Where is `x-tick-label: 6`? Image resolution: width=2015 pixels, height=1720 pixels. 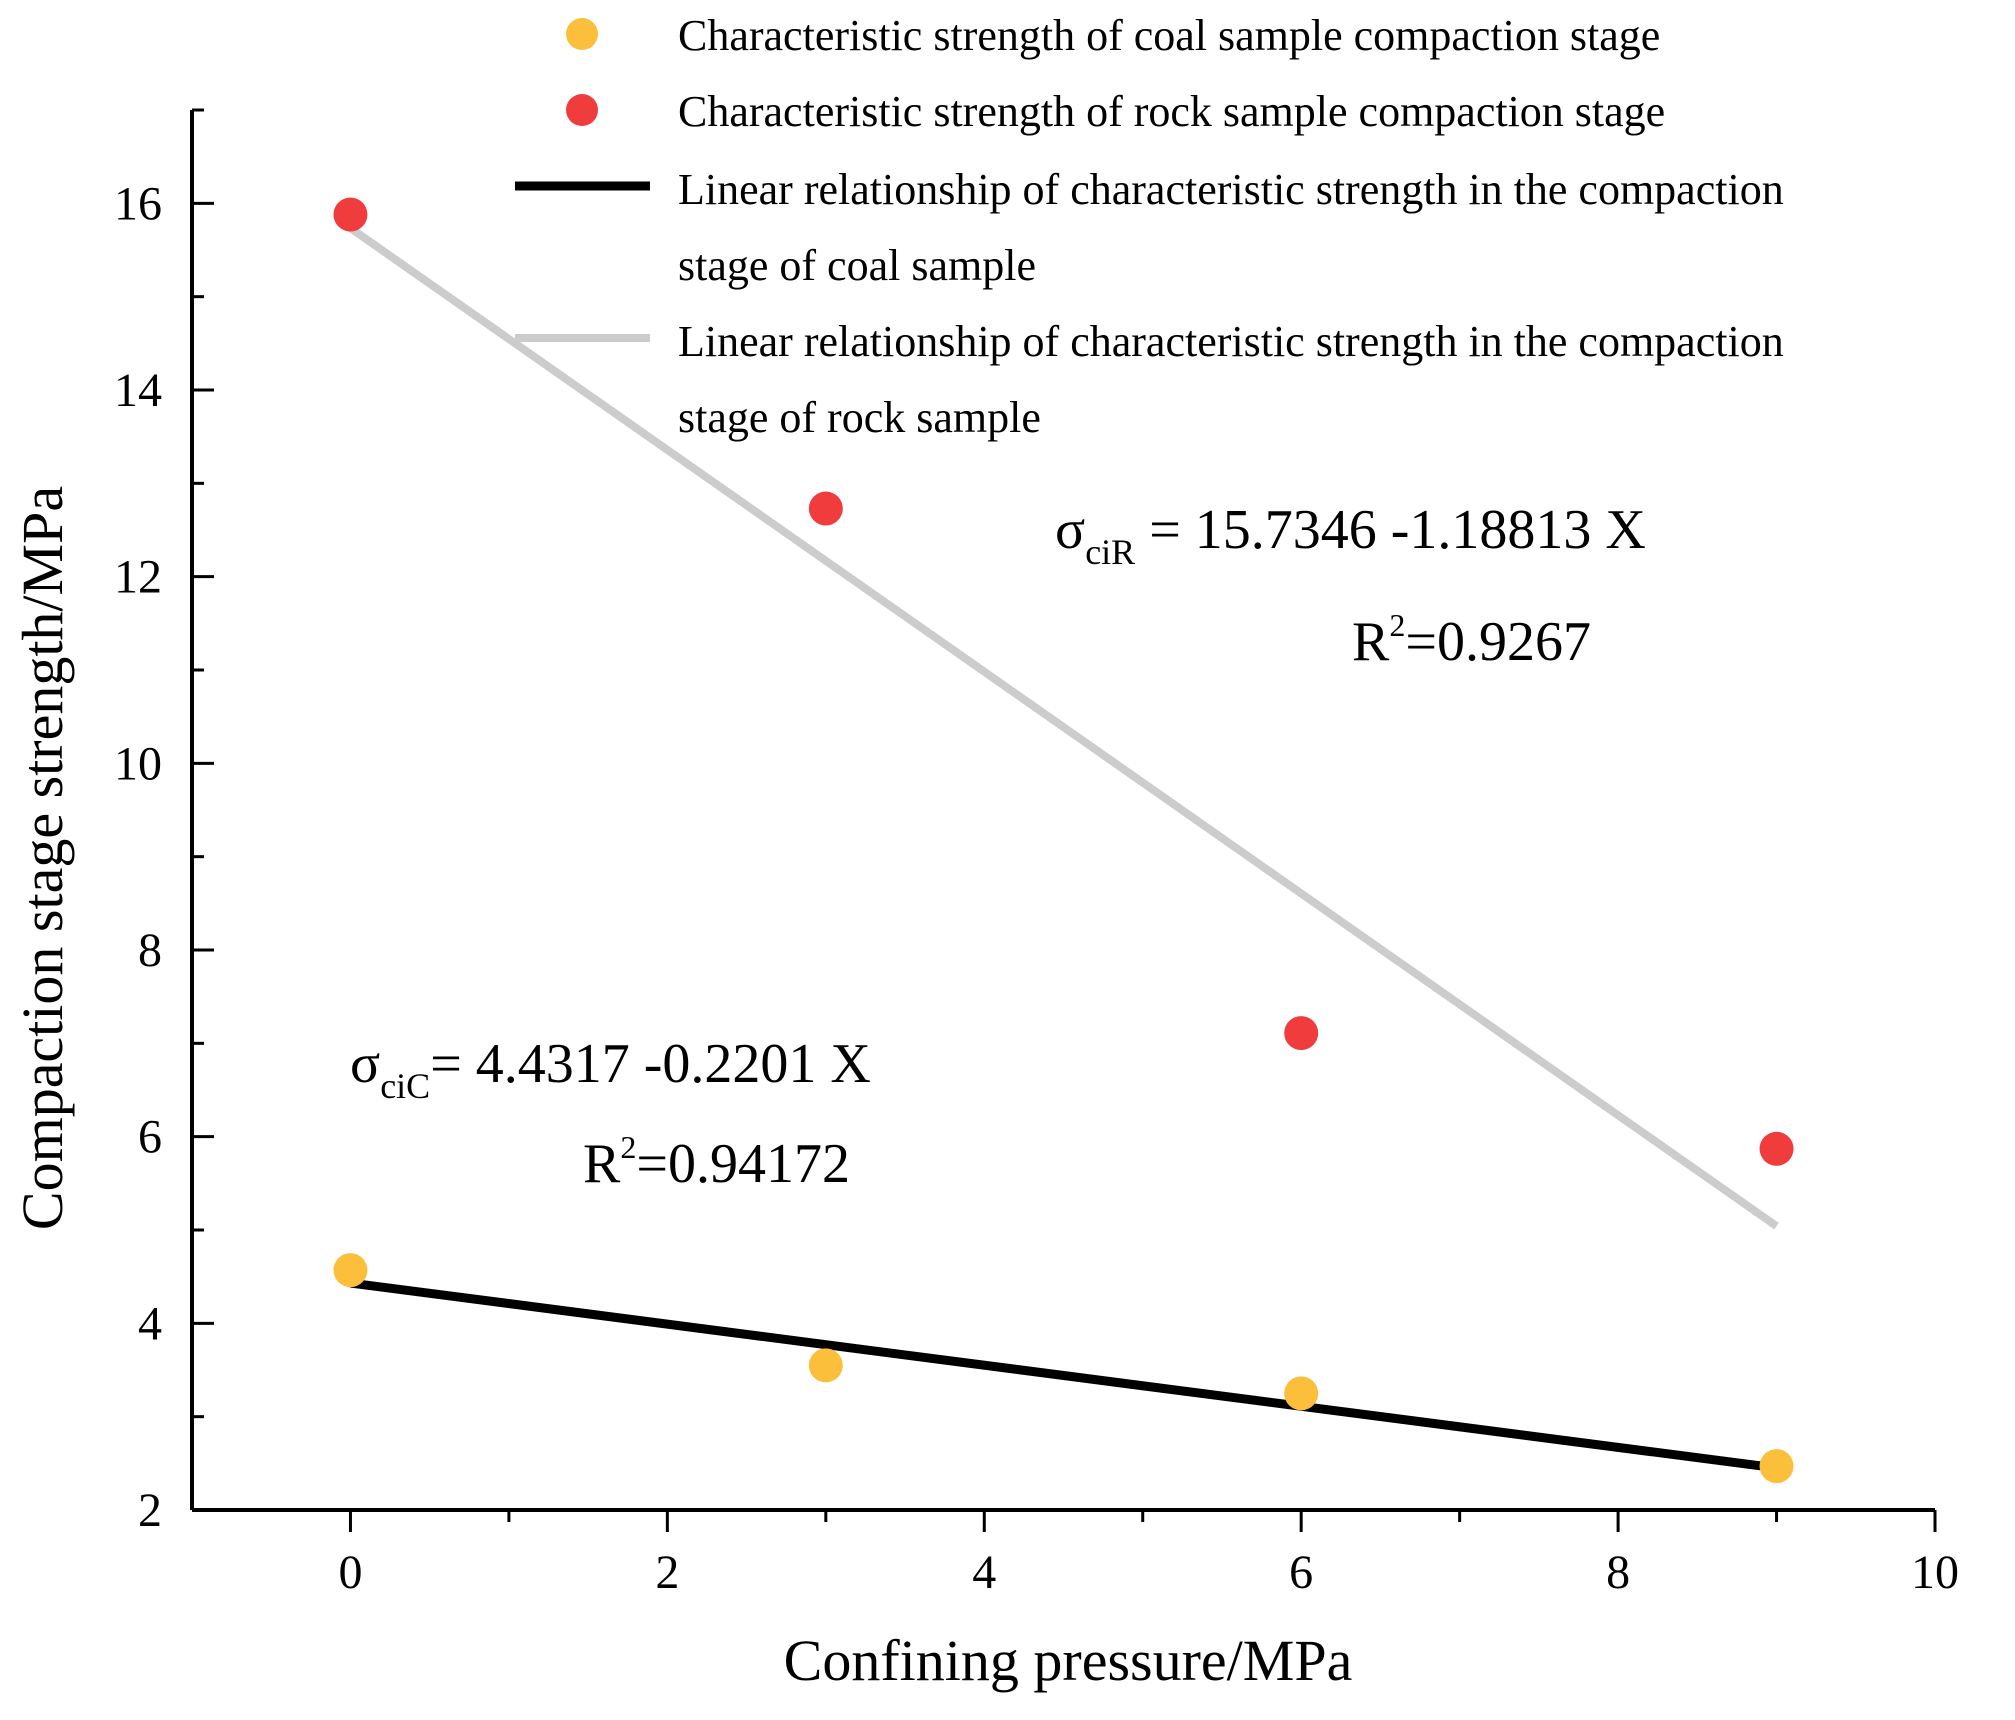
x-tick-label: 6 is located at coordinates (1301, 1572).